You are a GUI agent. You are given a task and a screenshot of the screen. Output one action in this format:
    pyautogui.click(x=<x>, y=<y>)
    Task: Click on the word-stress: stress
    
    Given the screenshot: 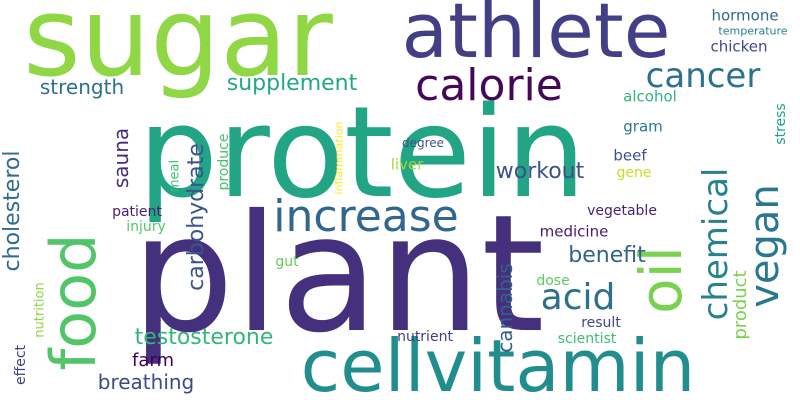 What is the action you would take?
    pyautogui.click(x=781, y=124)
    